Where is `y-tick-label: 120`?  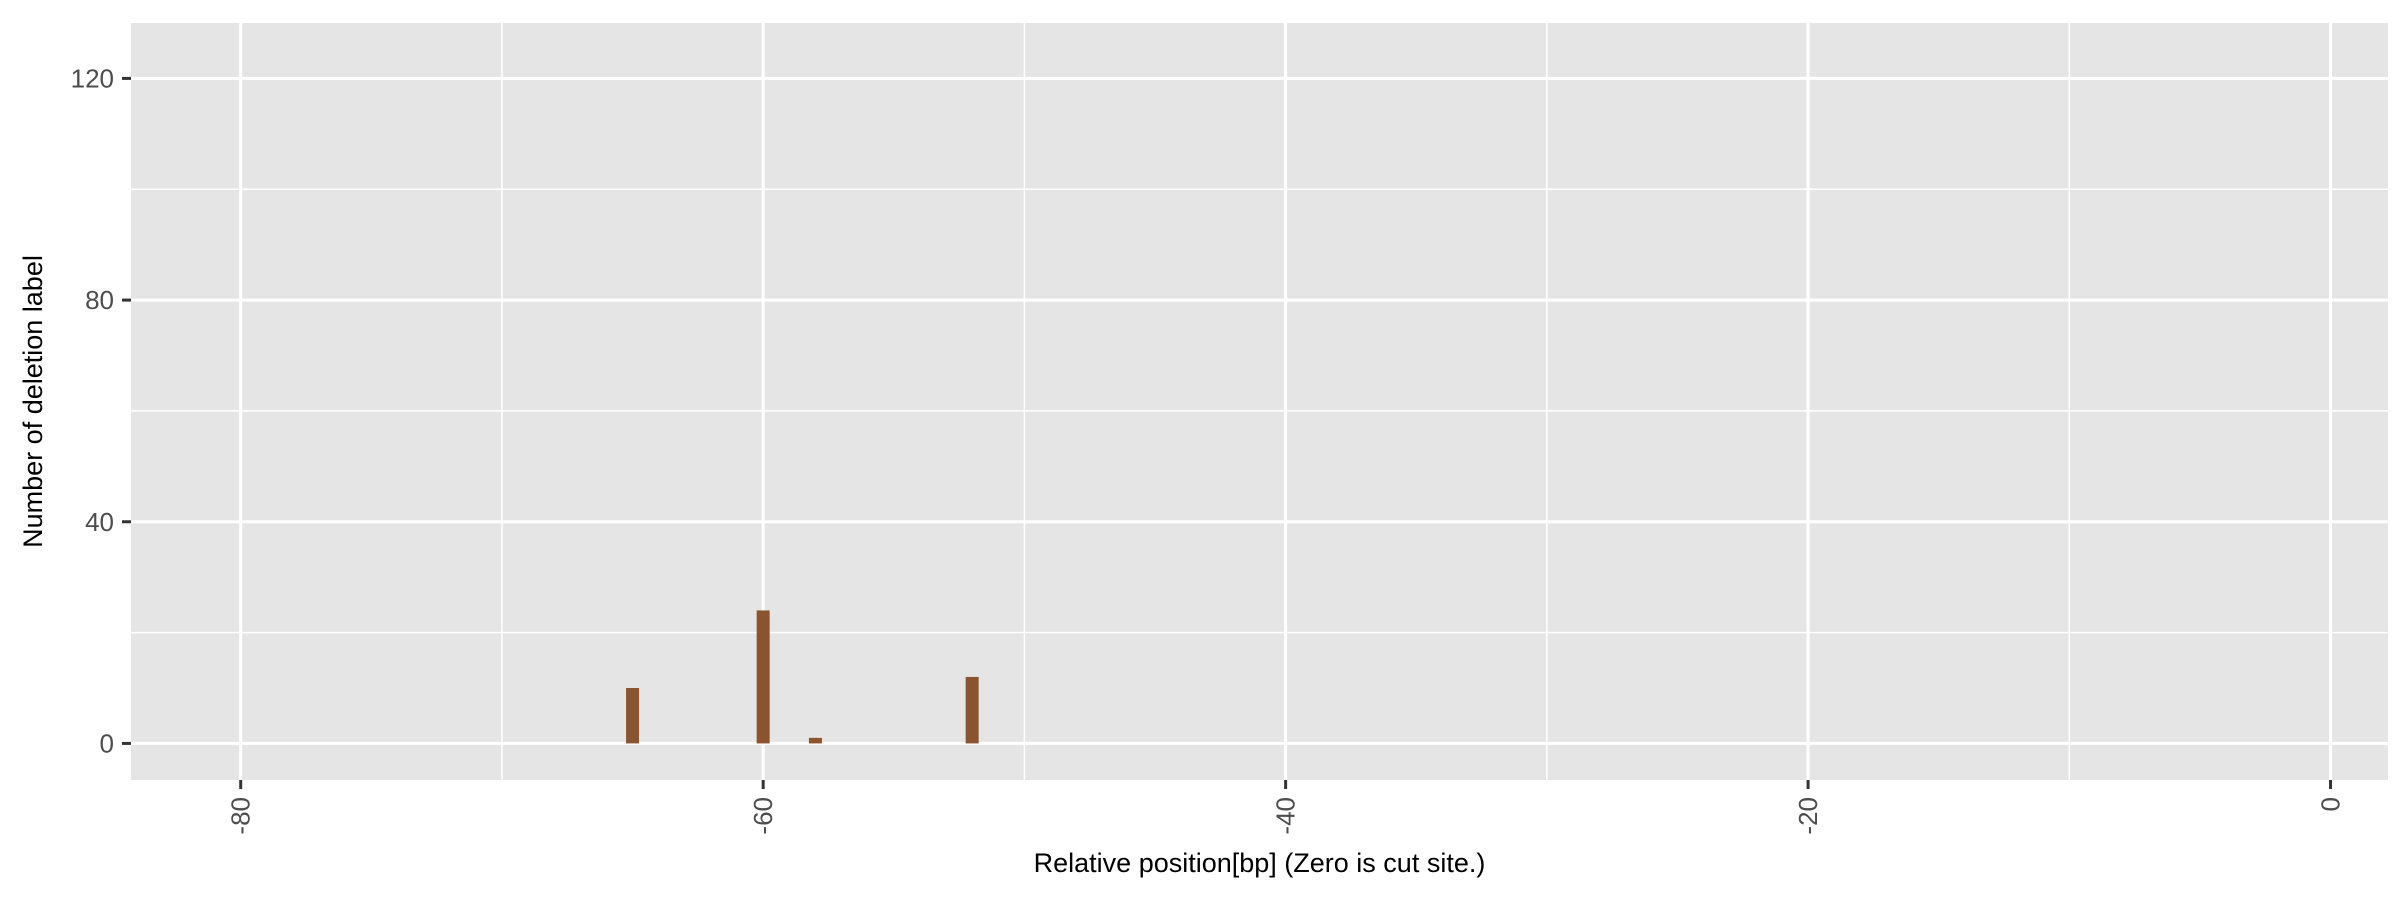 y-tick-label: 120 is located at coordinates (92, 78).